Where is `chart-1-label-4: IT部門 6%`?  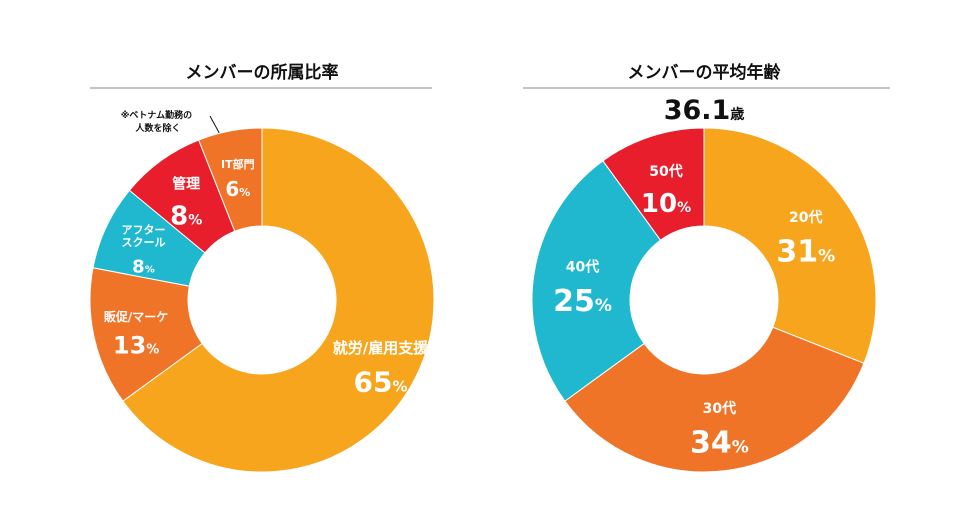
chart-1-label-4: IT部門 6% is located at coordinates (238, 179).